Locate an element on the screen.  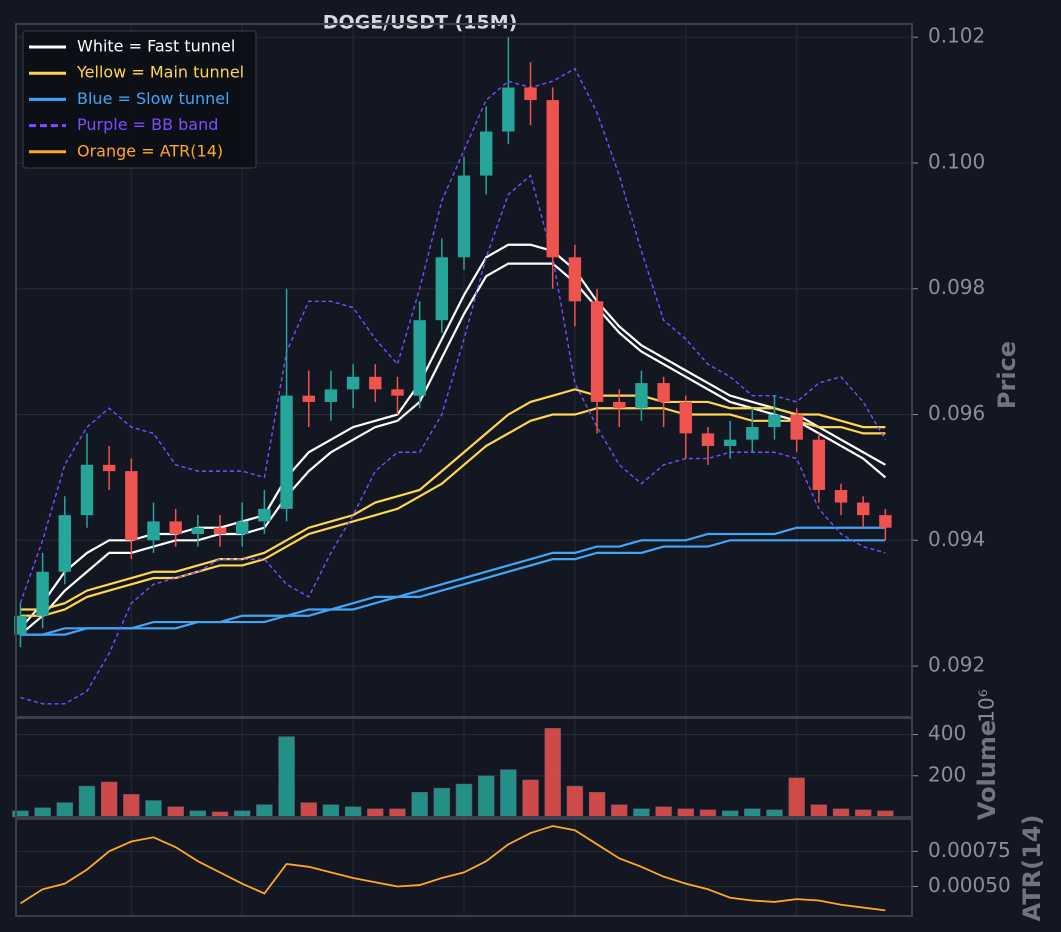
y-tick-label: 0.092 is located at coordinates (956, 665).